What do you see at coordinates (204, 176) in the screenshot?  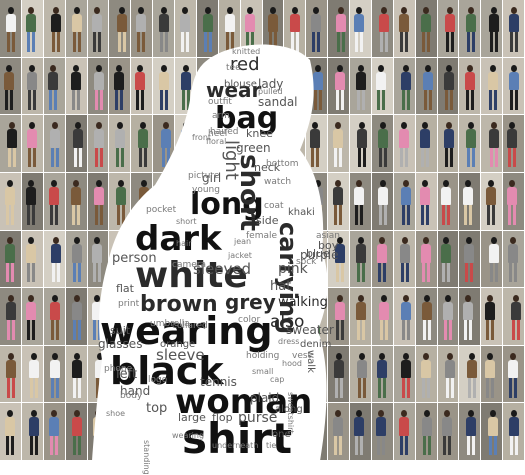 I see `cloud-word: picture` at bounding box center [204, 176].